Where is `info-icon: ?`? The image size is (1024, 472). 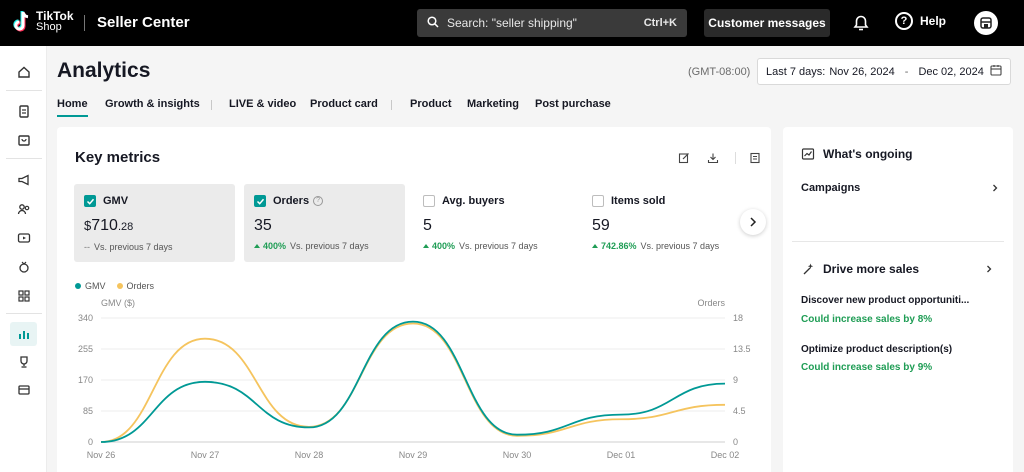 info-icon: ? is located at coordinates (318, 201).